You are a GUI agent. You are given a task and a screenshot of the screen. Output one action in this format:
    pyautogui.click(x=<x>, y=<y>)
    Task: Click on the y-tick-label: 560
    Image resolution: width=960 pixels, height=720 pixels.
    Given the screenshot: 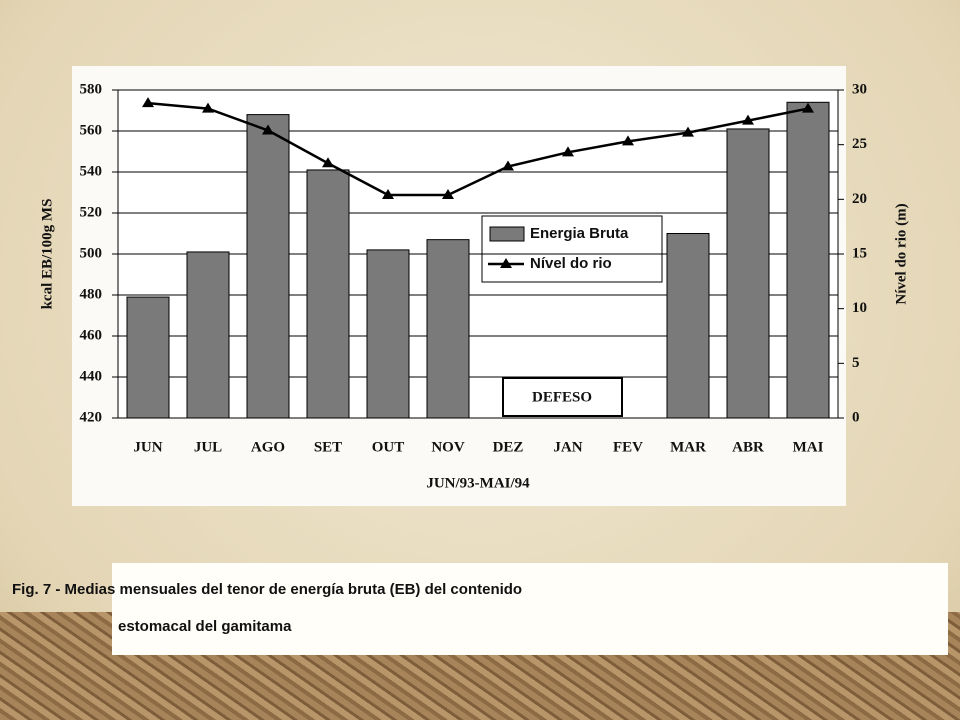 What is the action you would take?
    pyautogui.click(x=91, y=130)
    